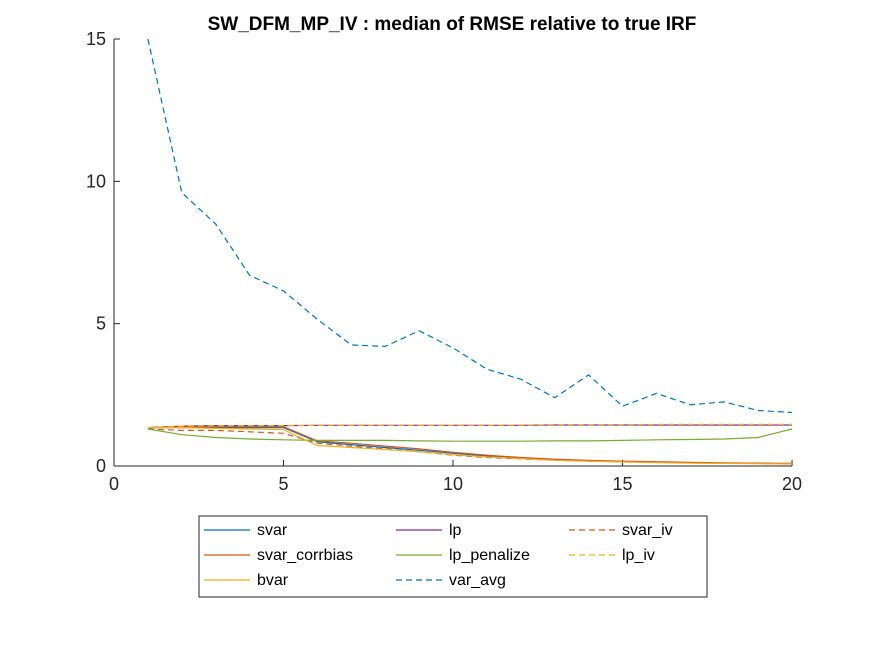  What do you see at coordinates (622, 484) in the screenshot?
I see `x-tick-label: 15` at bounding box center [622, 484].